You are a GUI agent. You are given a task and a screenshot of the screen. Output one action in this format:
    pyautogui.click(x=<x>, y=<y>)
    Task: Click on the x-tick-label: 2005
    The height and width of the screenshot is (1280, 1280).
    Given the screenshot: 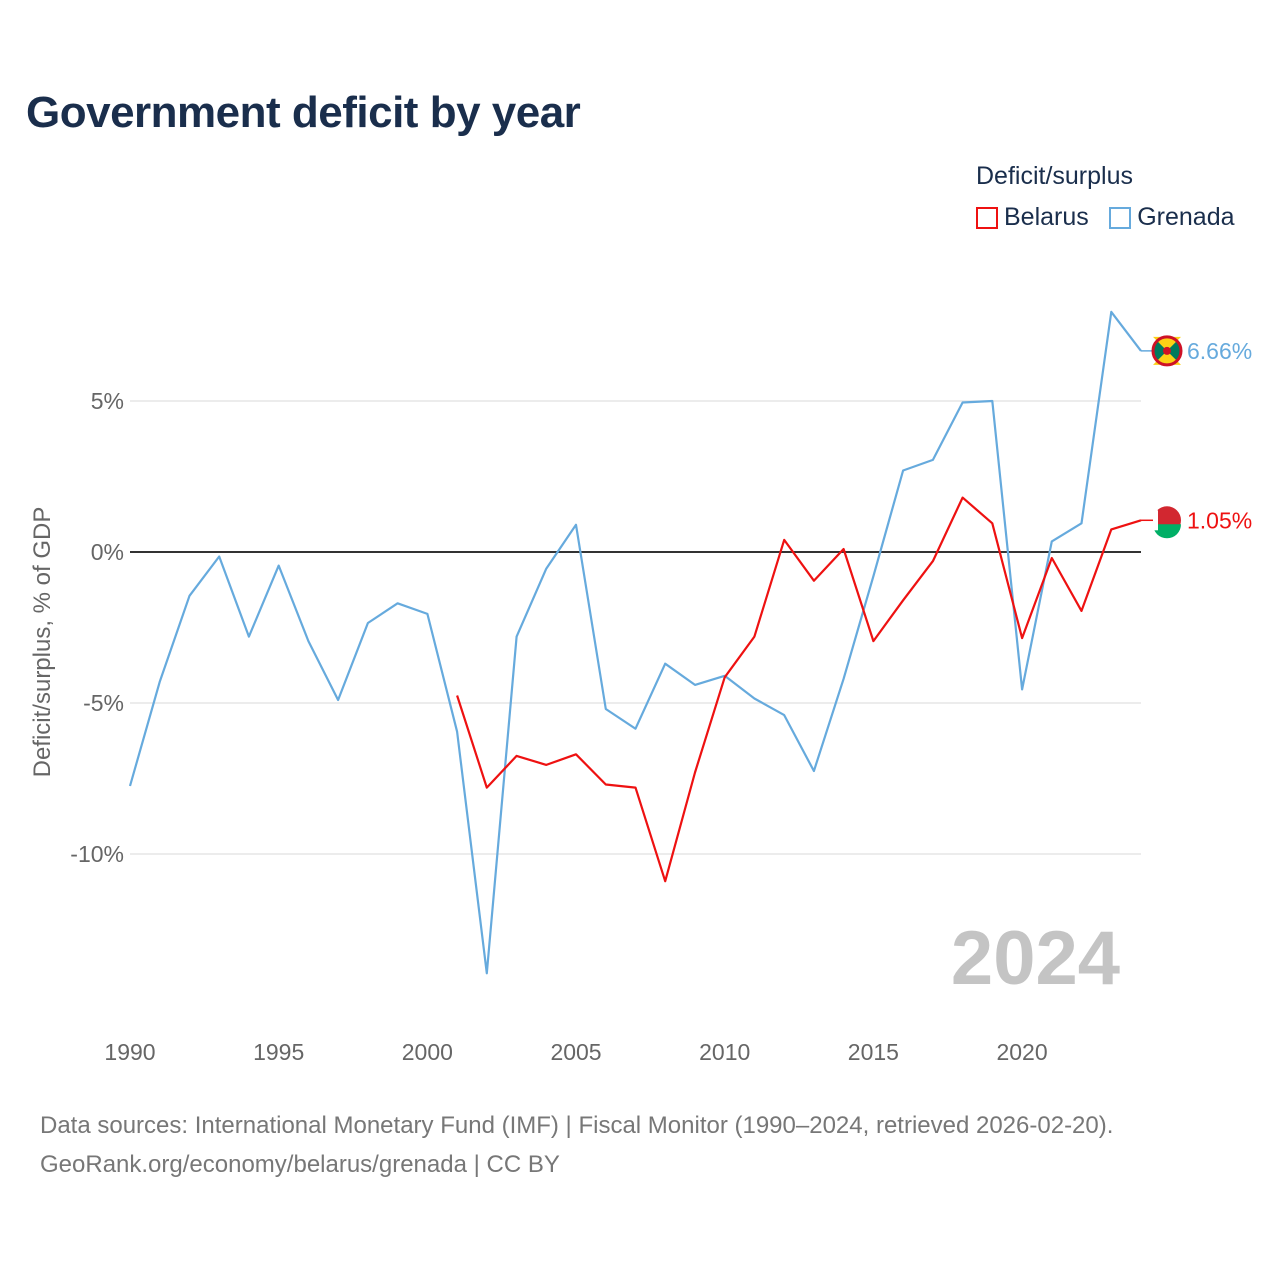 What is the action you would take?
    pyautogui.click(x=575, y=1052)
    